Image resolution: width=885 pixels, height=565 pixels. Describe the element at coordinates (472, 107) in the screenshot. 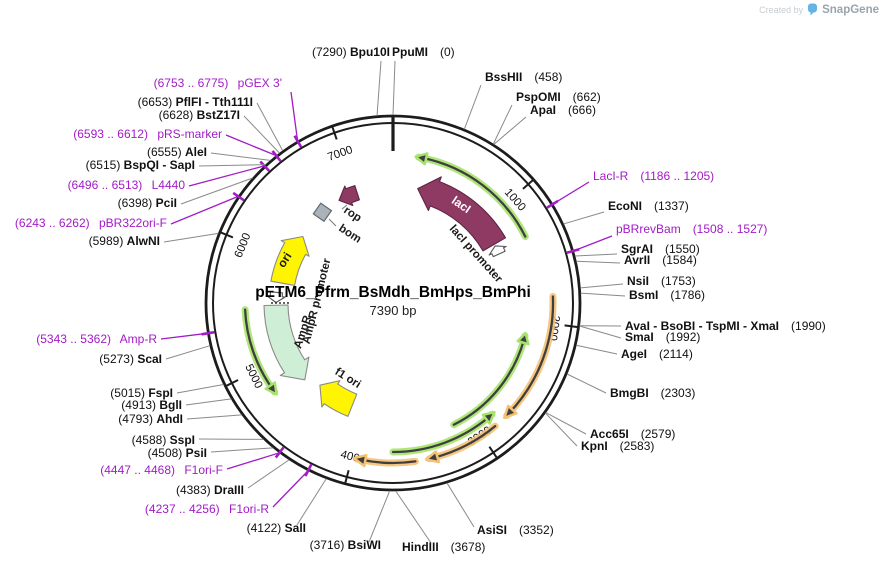

I see `leader-bsshii` at that location.